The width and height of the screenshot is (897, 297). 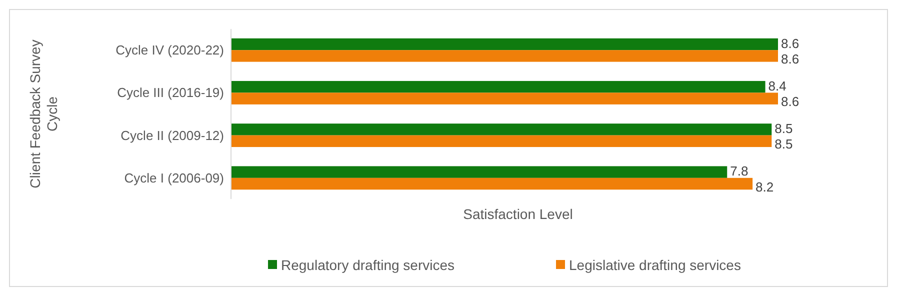 I want to click on data-label: 8.2, so click(x=765, y=186).